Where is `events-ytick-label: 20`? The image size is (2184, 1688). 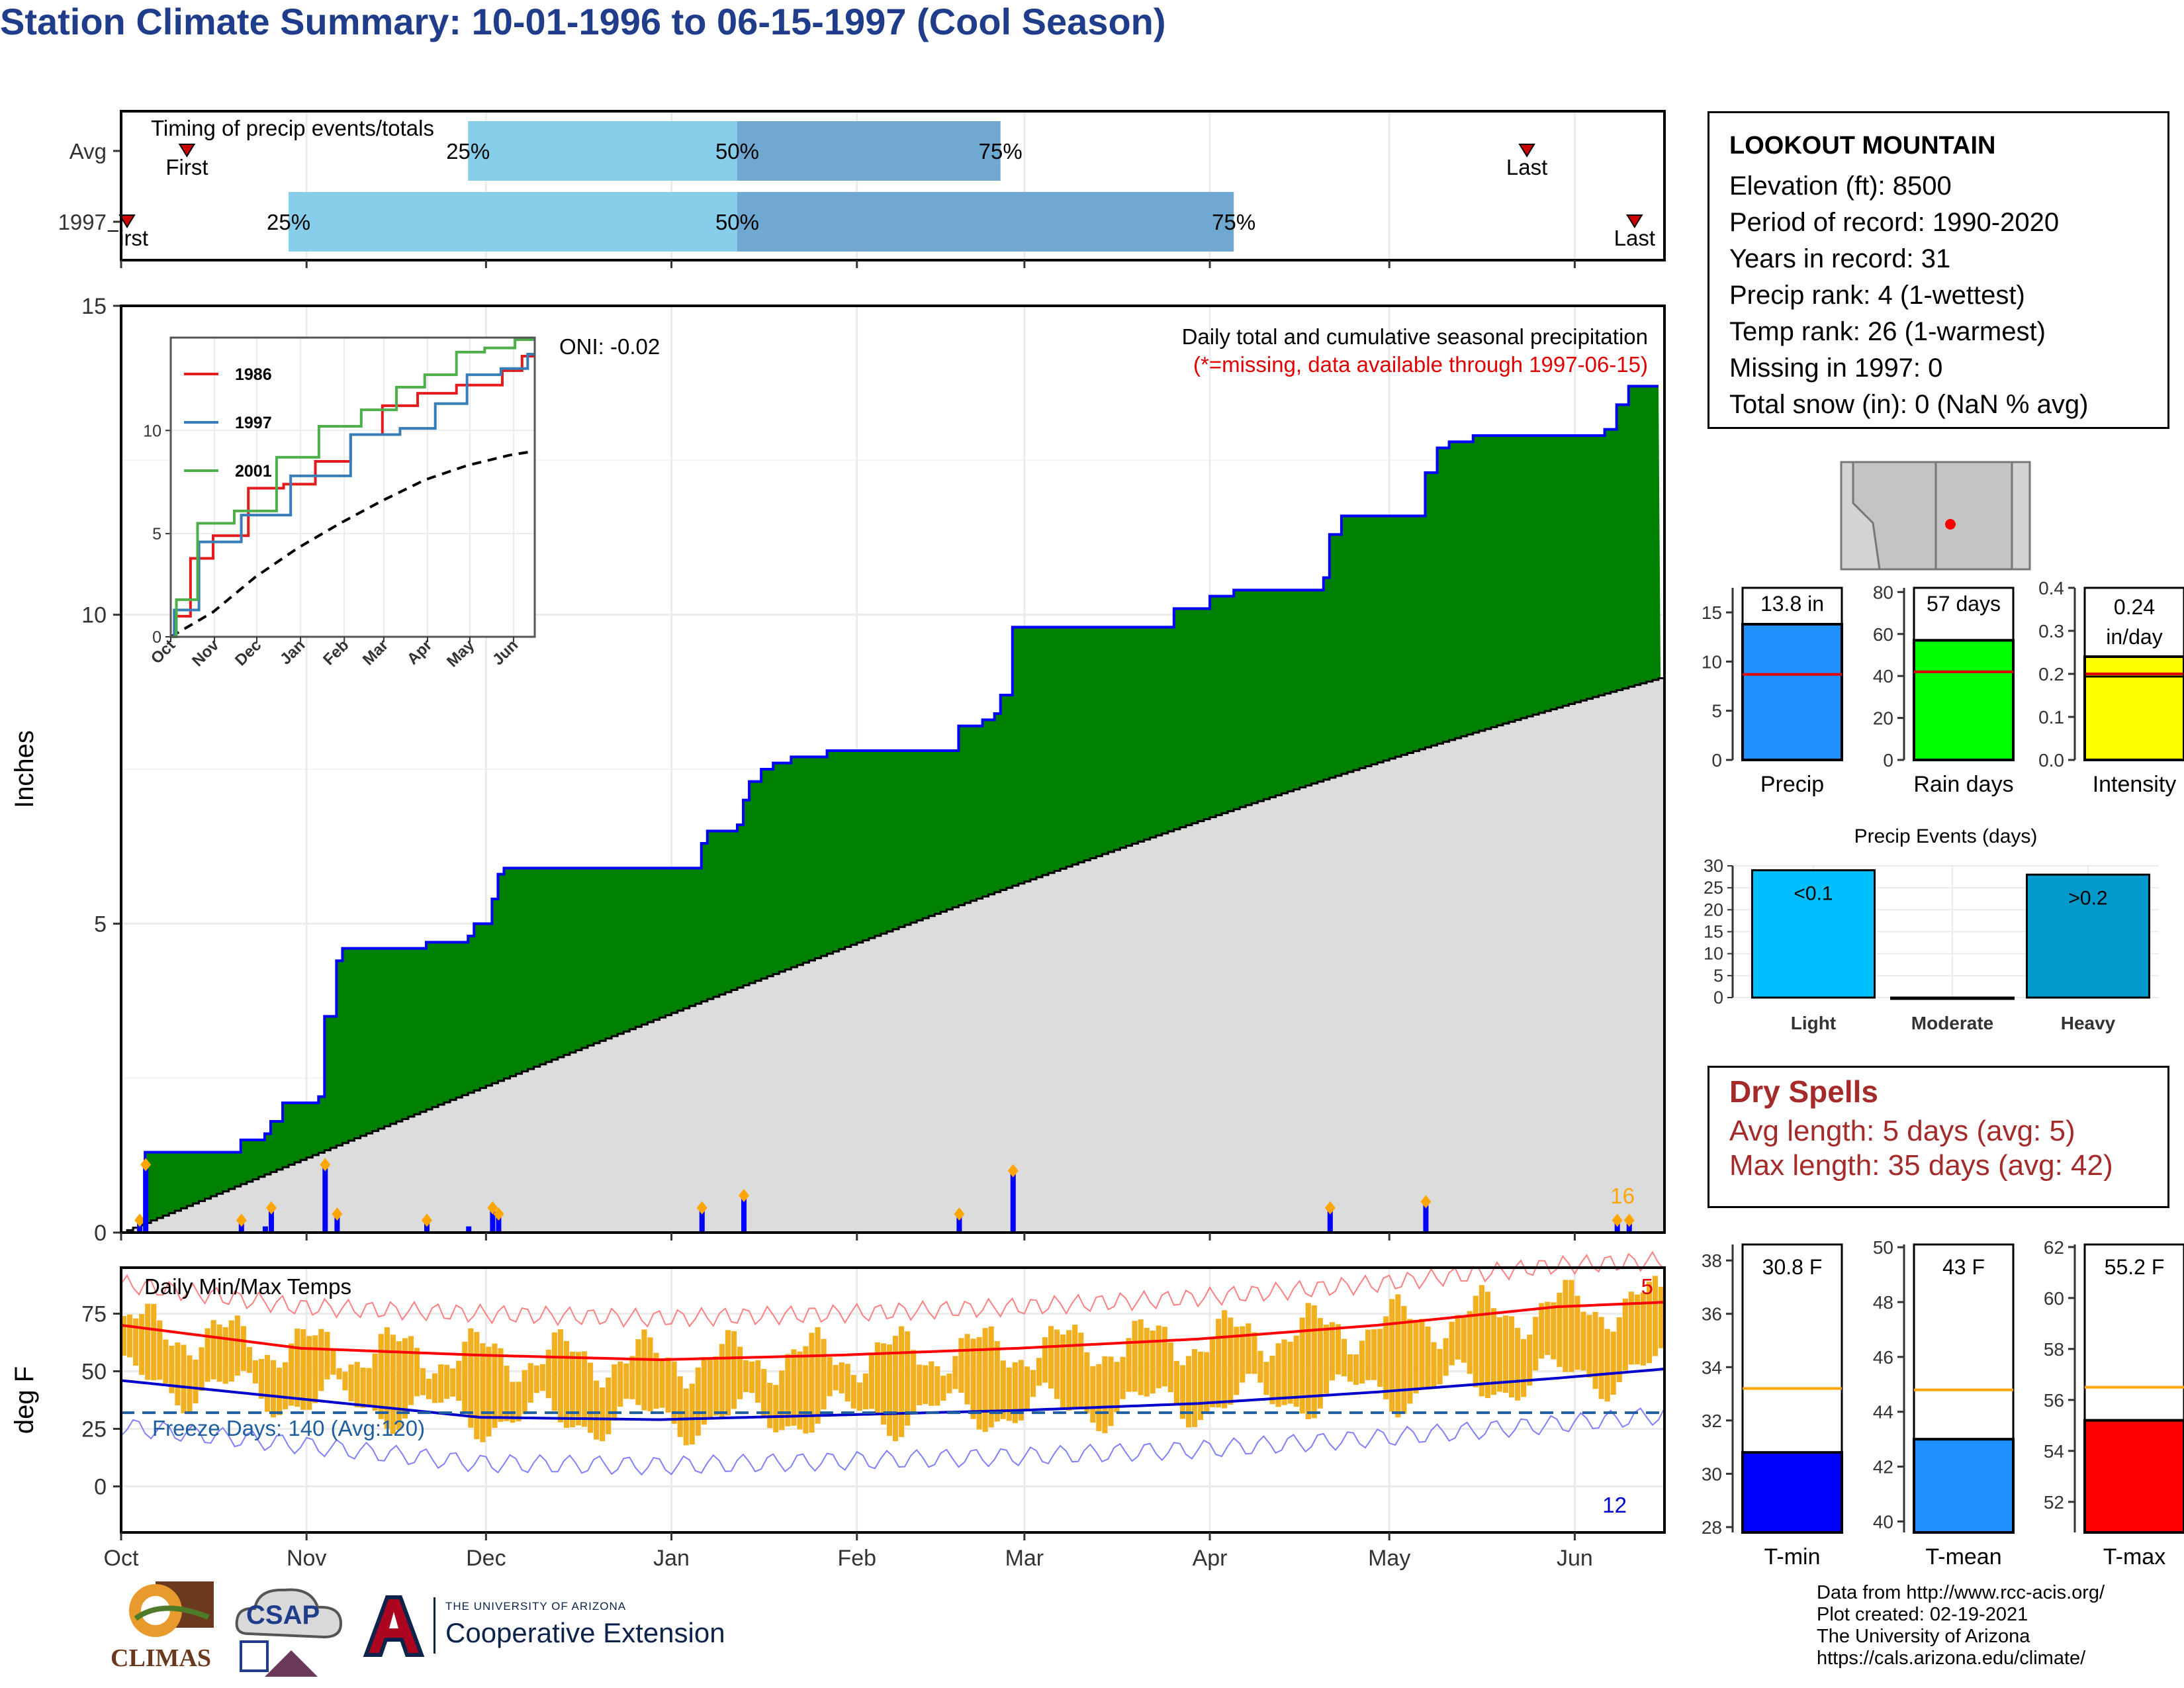
events-ytick-label: 20 is located at coordinates (1713, 909).